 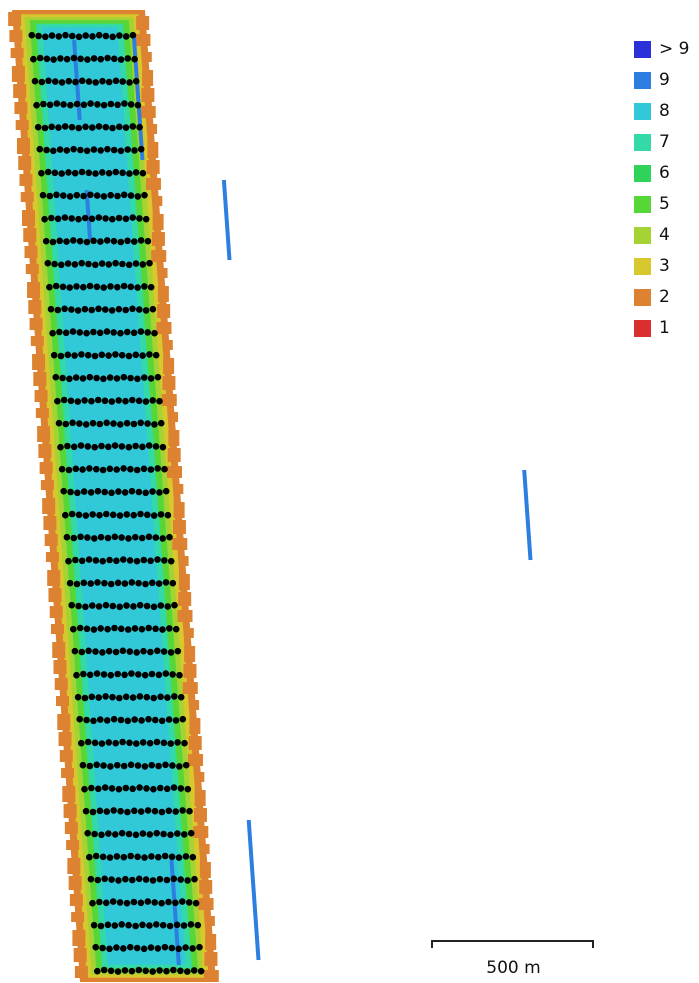 I want to click on overlap-legend: > 9 9 8 7 6 5 4 3 2 1, so click(x=661, y=189).